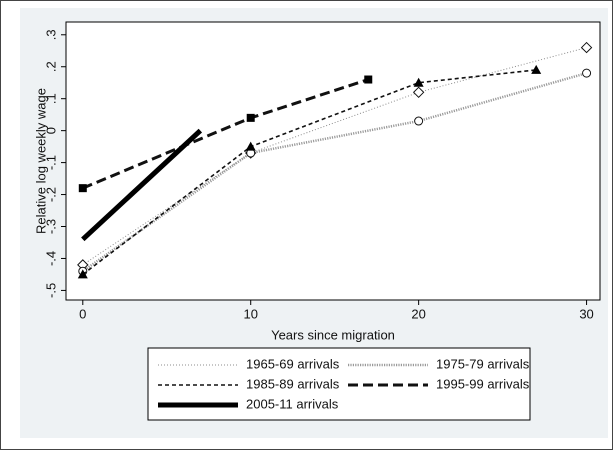  What do you see at coordinates (50, 98) in the screenshot?
I see `y-tick-label: .1` at bounding box center [50, 98].